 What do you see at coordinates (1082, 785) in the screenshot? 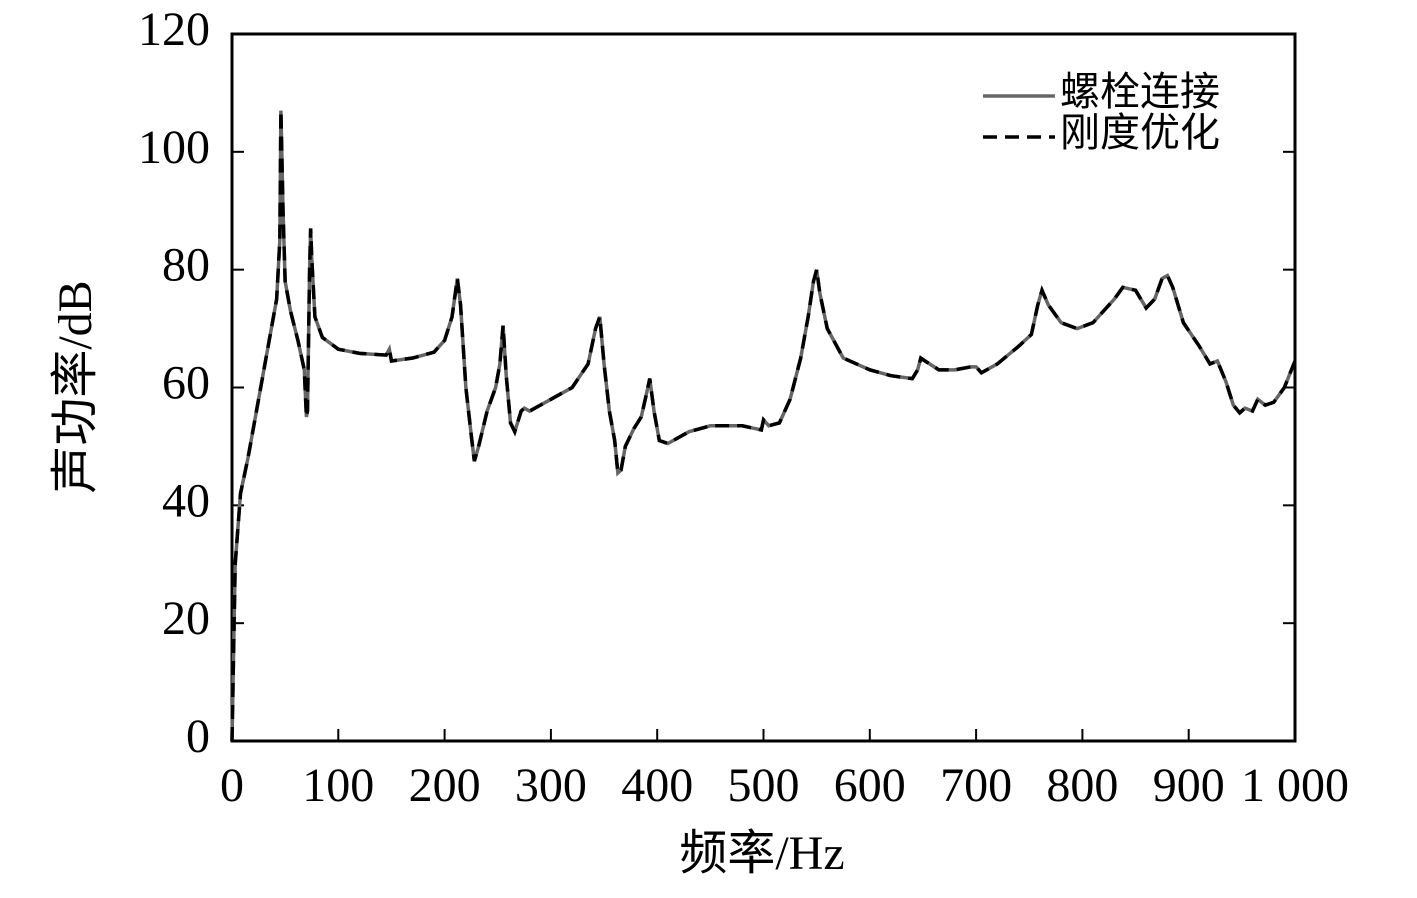
I see `x-tick-label: 800` at bounding box center [1082, 785].